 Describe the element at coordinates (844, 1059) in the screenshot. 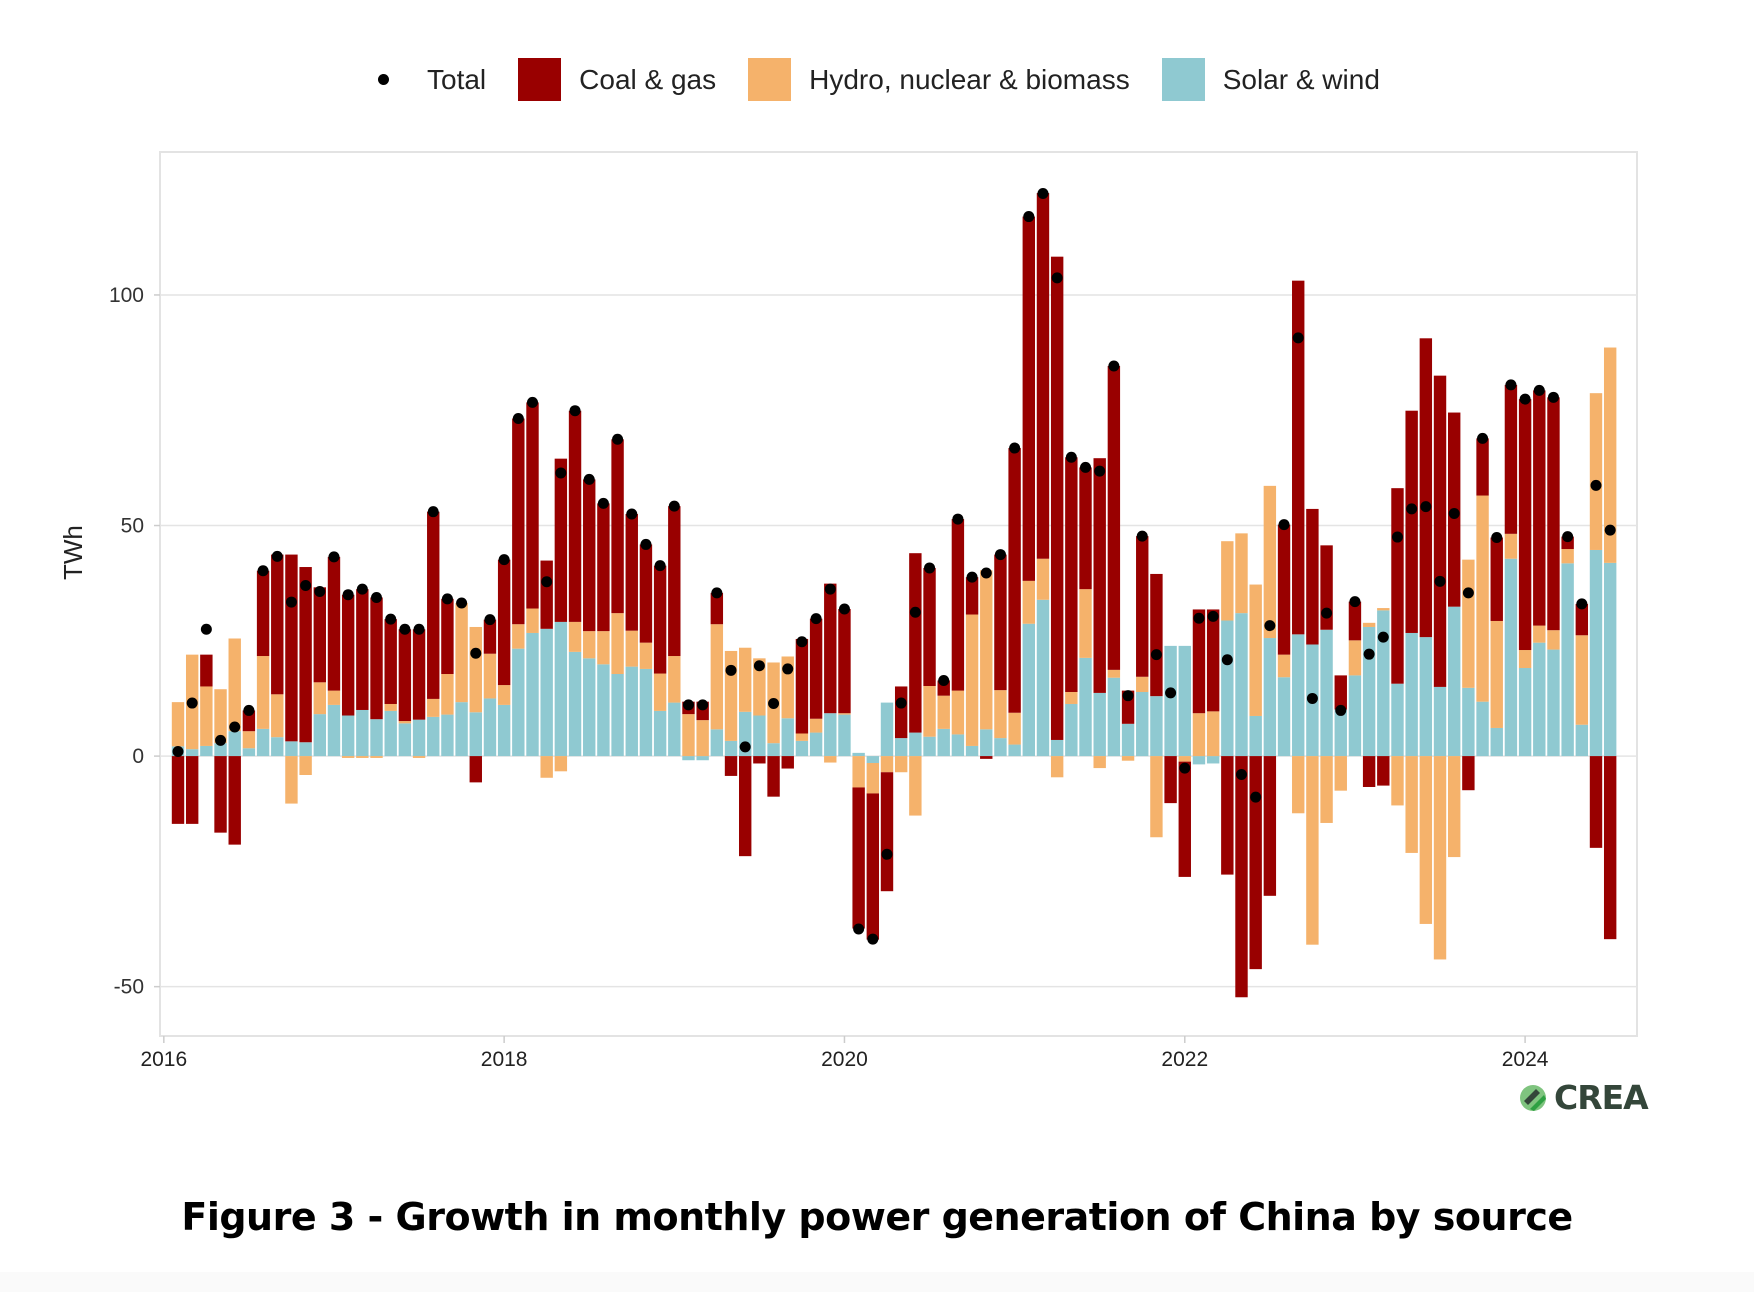

I see `x-tick-label: 2020` at that location.